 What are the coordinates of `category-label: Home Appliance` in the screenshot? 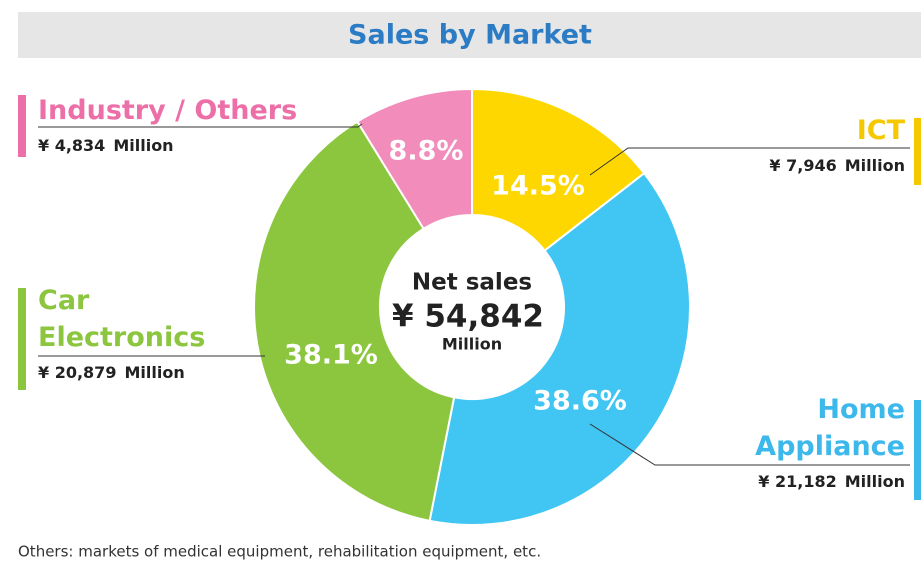 It's located at (830, 428).